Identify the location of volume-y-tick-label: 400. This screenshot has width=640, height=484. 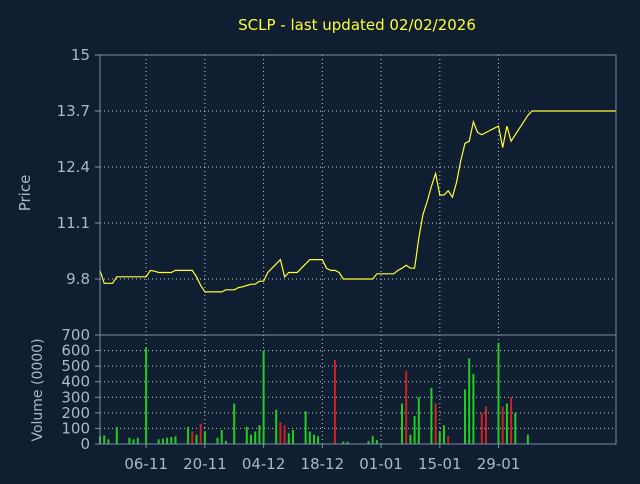
(75, 382).